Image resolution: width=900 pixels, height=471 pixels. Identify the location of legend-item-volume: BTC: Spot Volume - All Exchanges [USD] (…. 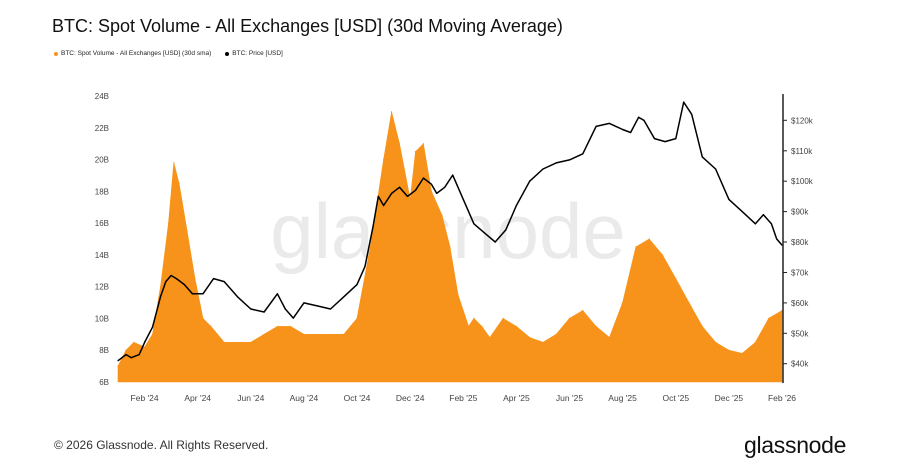
(132, 53).